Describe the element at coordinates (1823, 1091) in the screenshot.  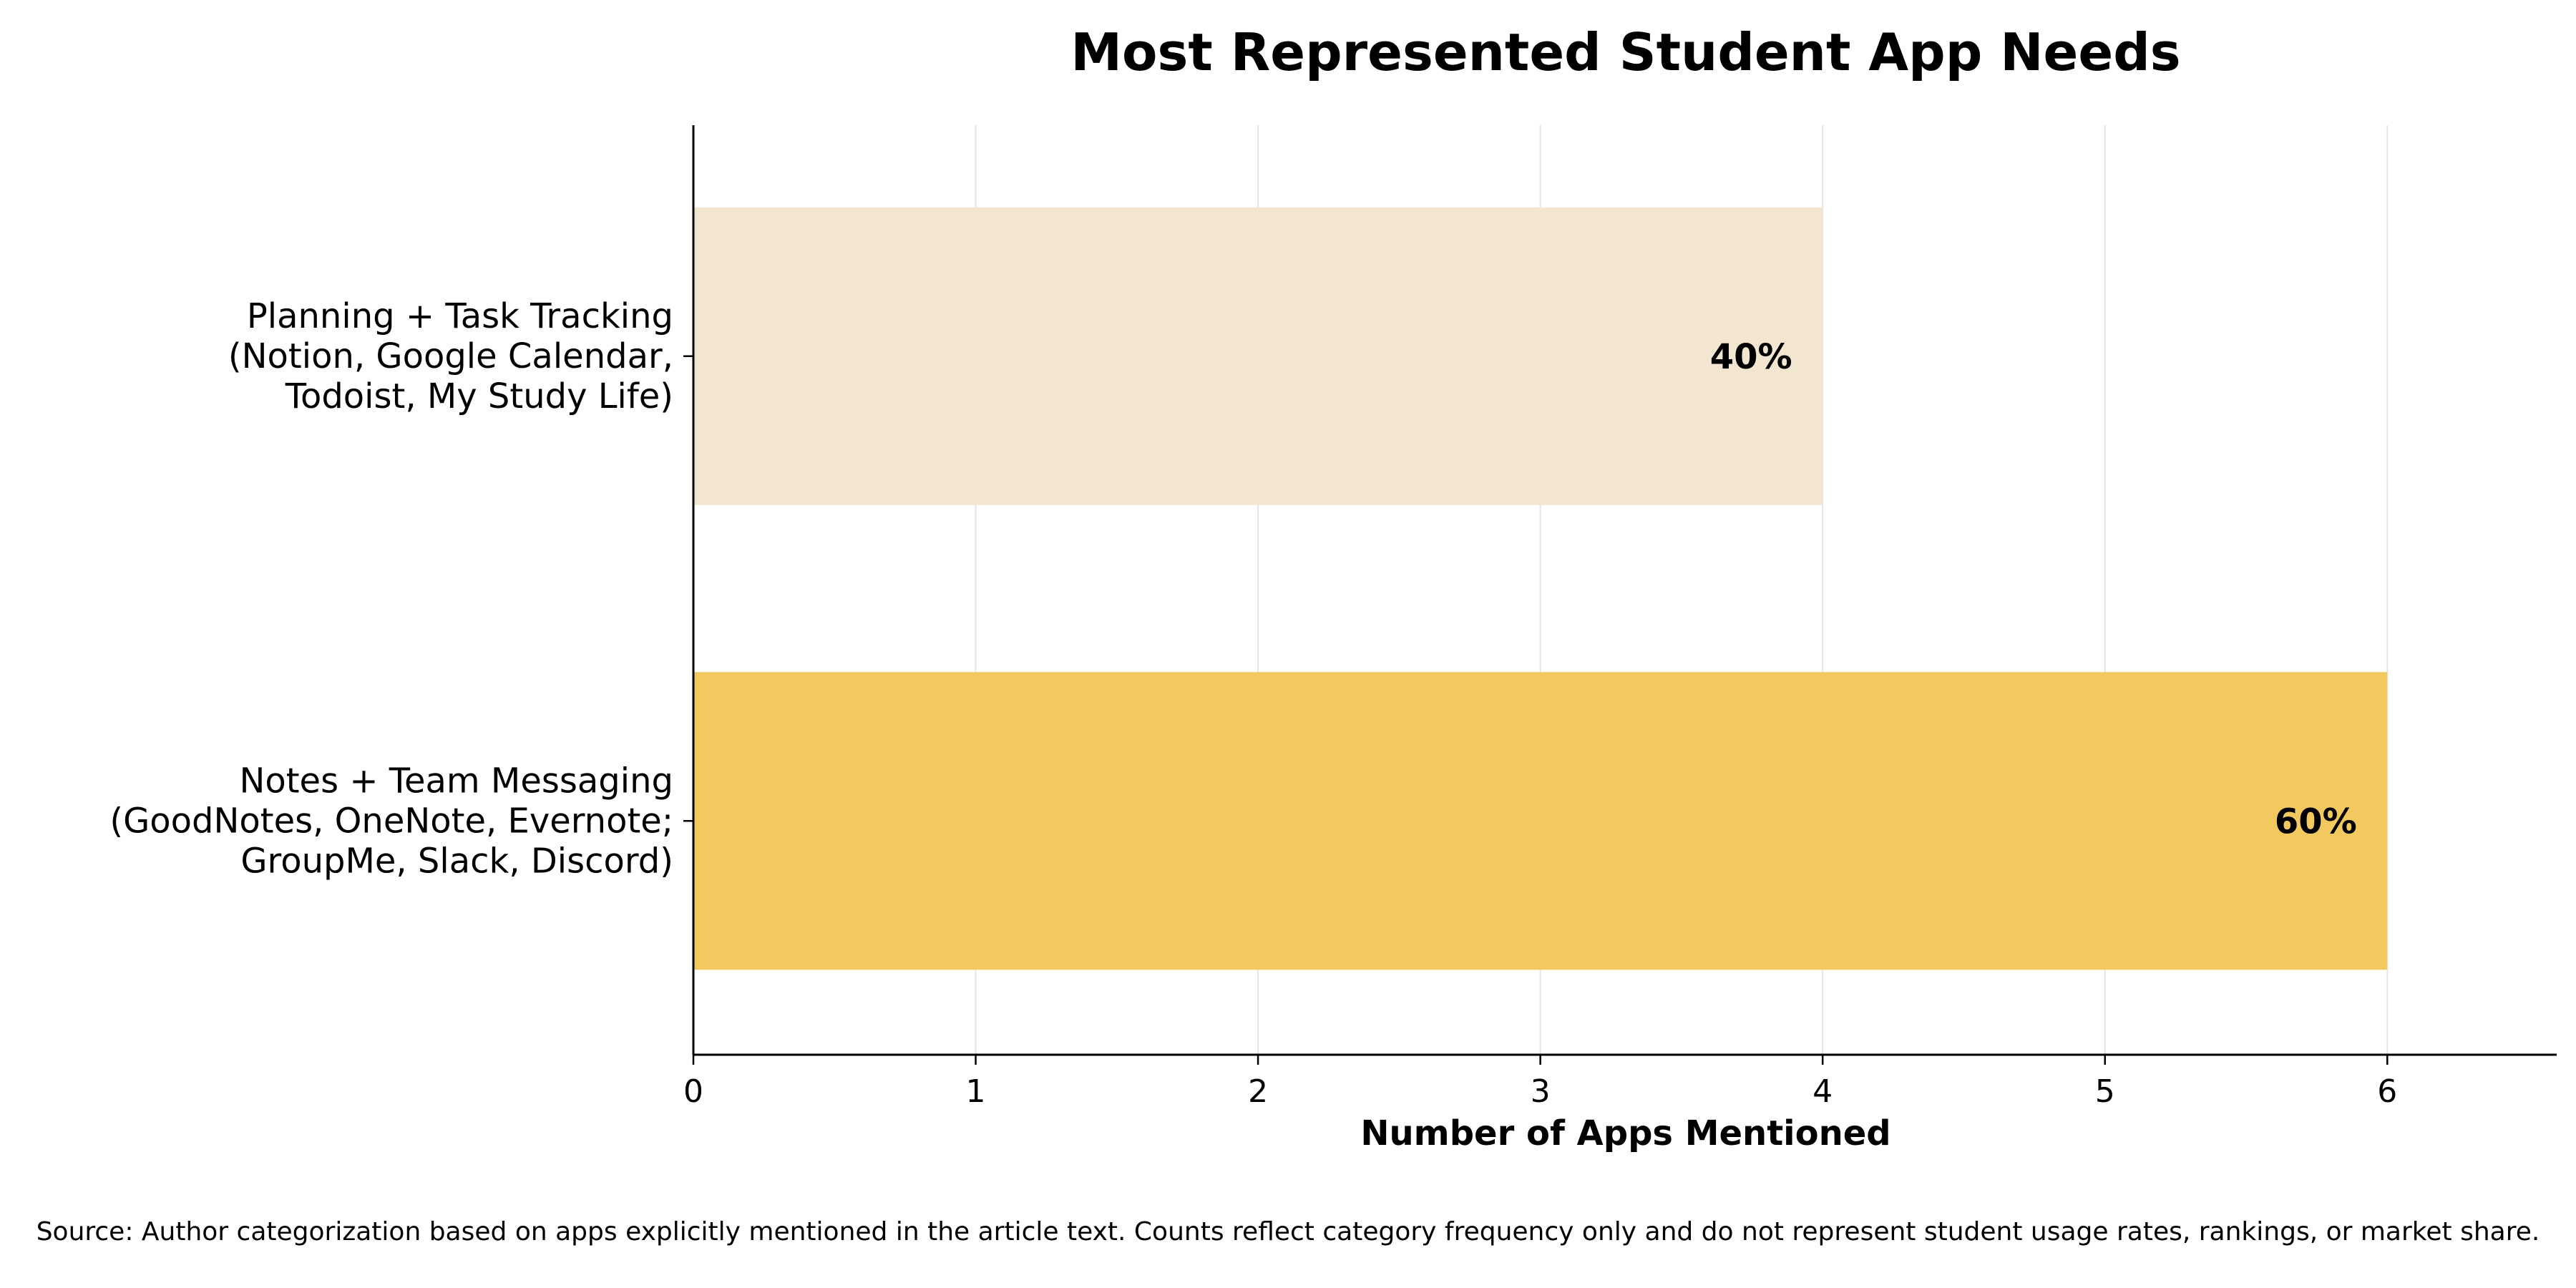
I see `x-tick-label: 4` at that location.